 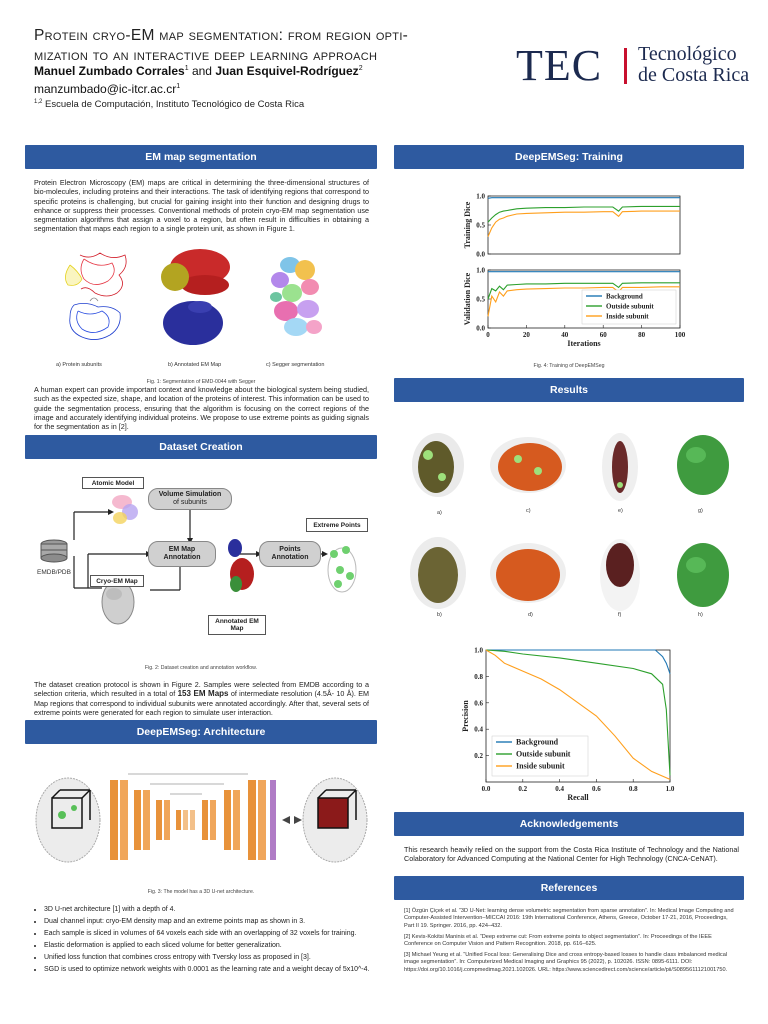 What do you see at coordinates (565, 335) in the screenshot?
I see `val-x-tick-label: 40` at bounding box center [565, 335].